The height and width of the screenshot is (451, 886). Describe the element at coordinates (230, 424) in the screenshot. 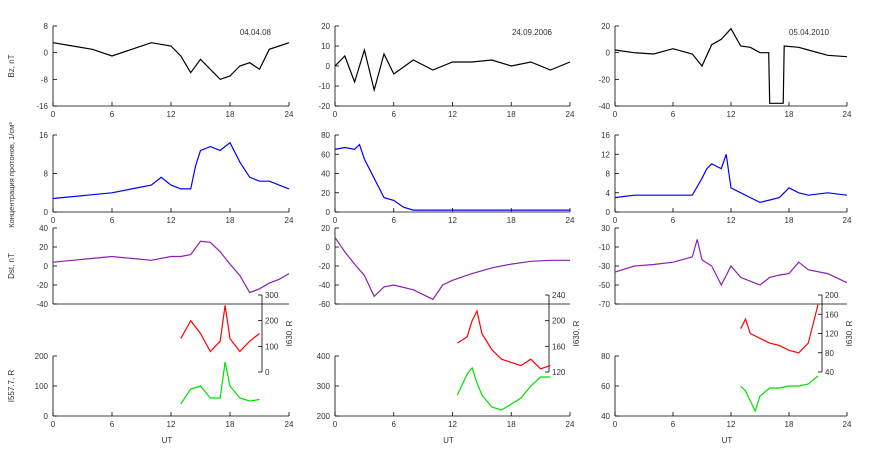

I see `i5577-x-tick-label: 18` at that location.